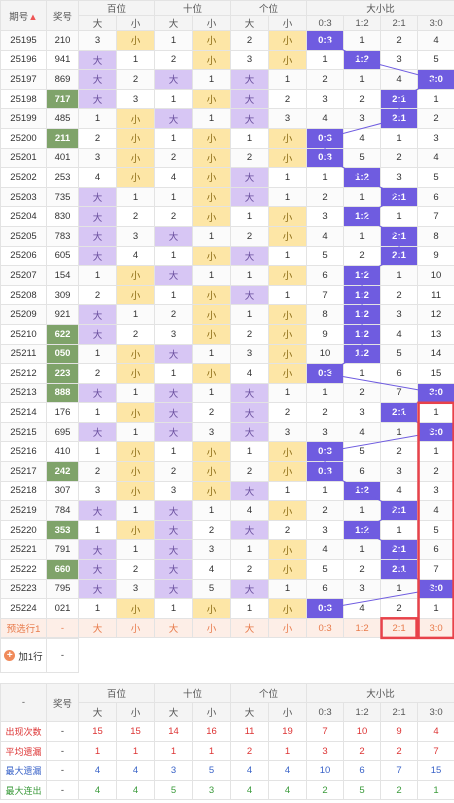  What do you see at coordinates (62, 569) in the screenshot?
I see `prize-cell: 660` at bounding box center [62, 569].